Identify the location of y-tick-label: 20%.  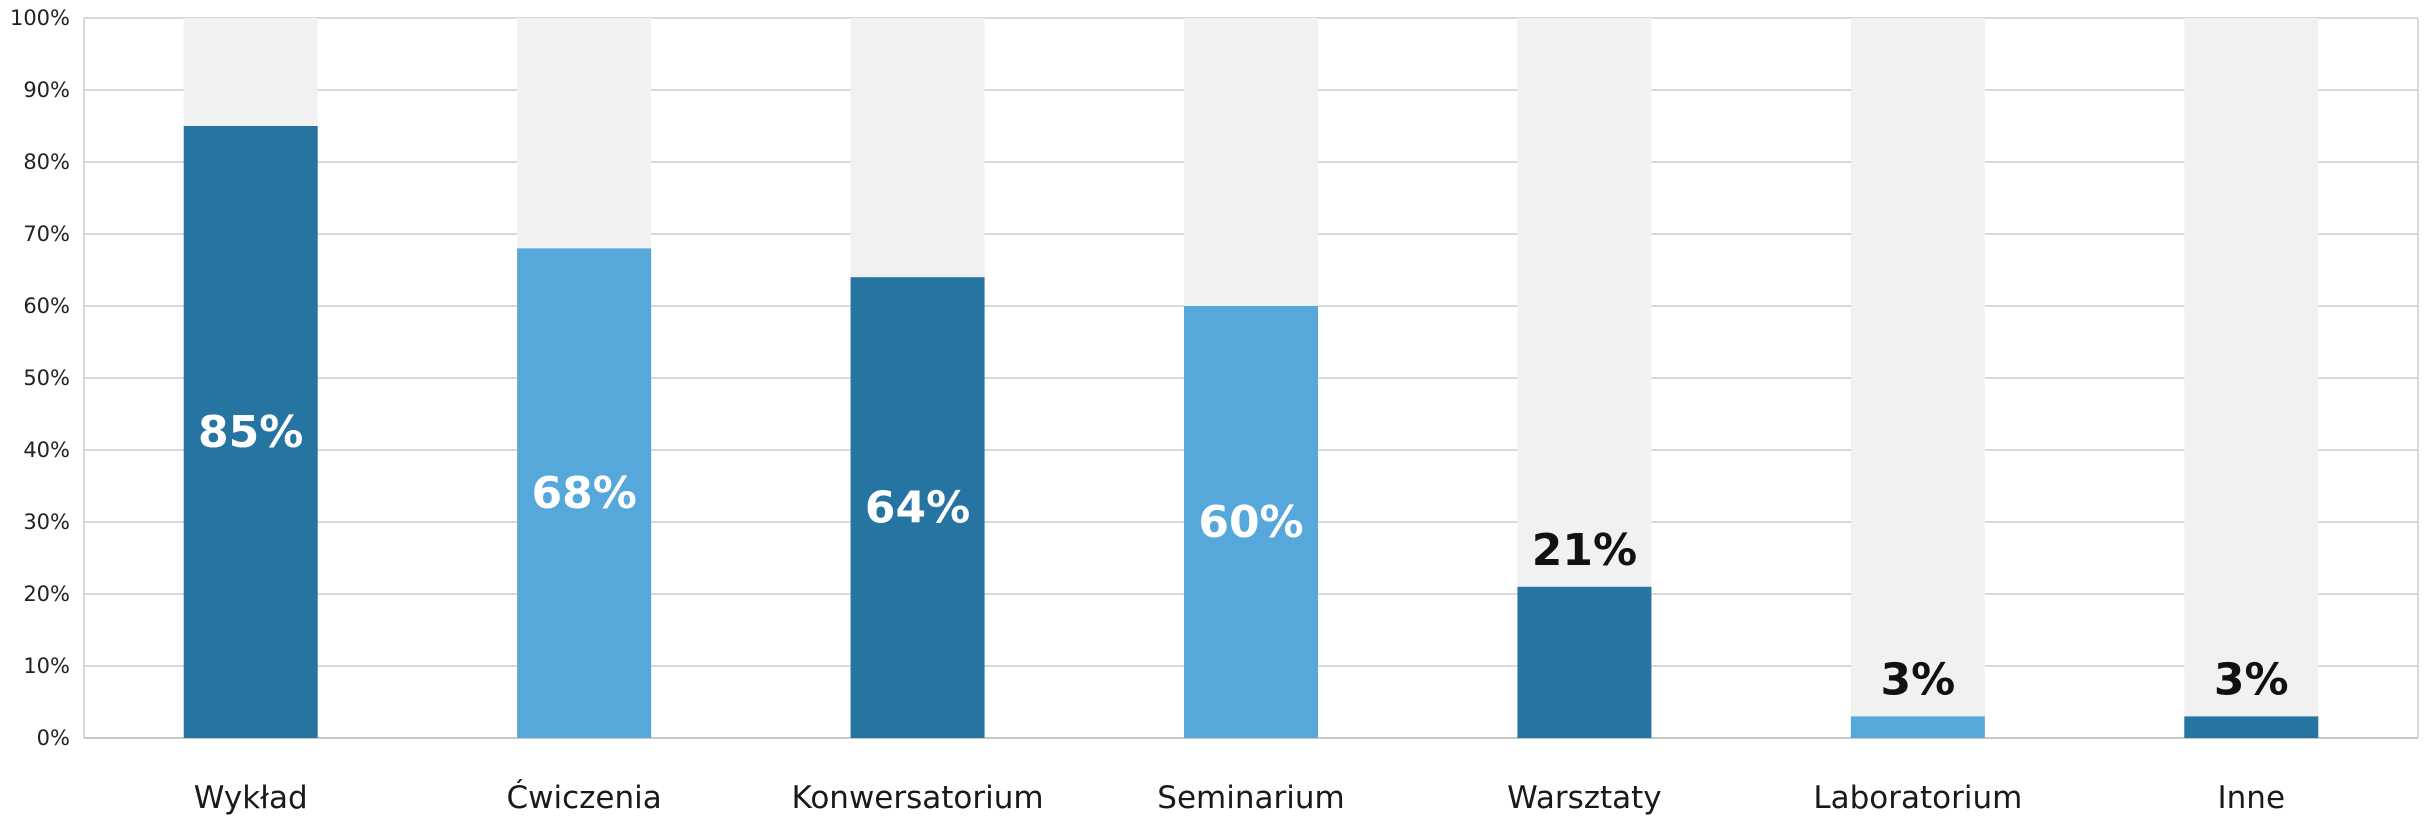
(46, 594).